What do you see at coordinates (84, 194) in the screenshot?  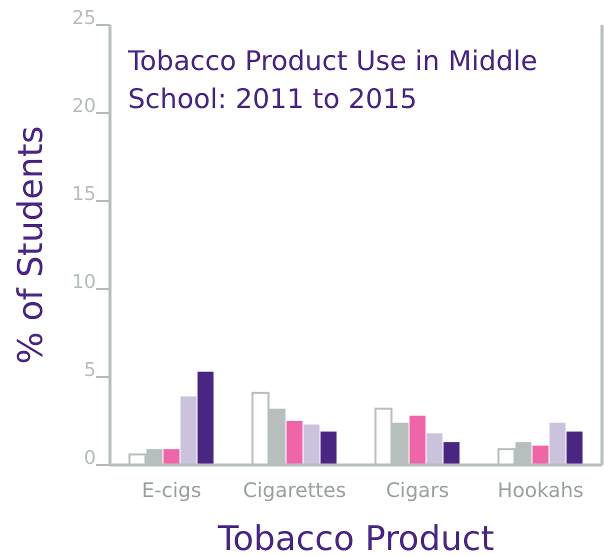 I see `y-tick-label: 15` at bounding box center [84, 194].